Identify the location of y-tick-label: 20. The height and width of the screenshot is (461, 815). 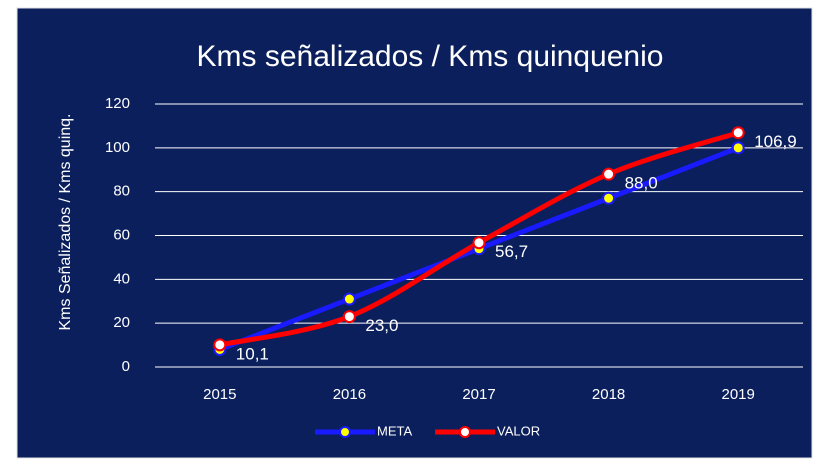
(121, 322).